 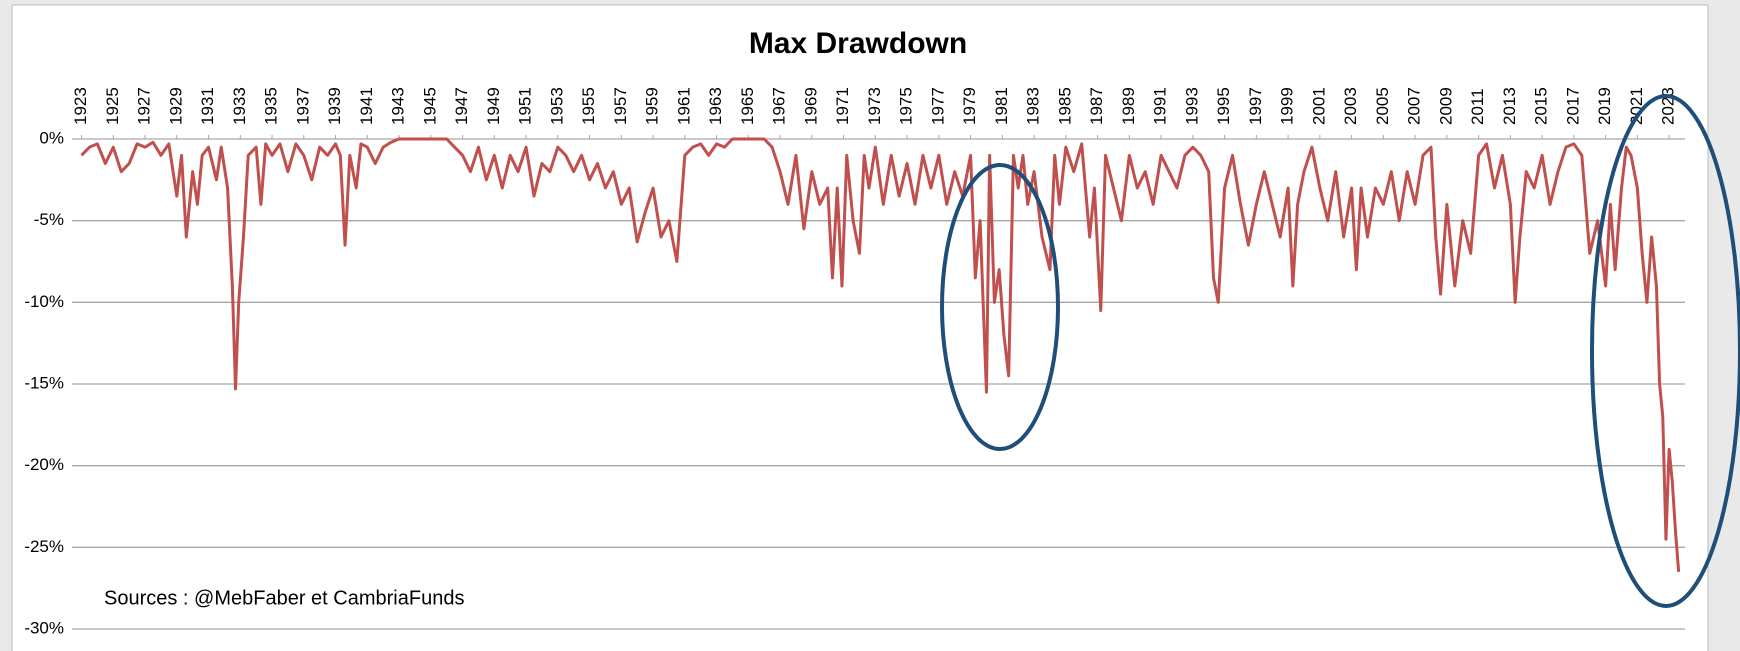 I want to click on x-tick-label: 1959, so click(x=652, y=106).